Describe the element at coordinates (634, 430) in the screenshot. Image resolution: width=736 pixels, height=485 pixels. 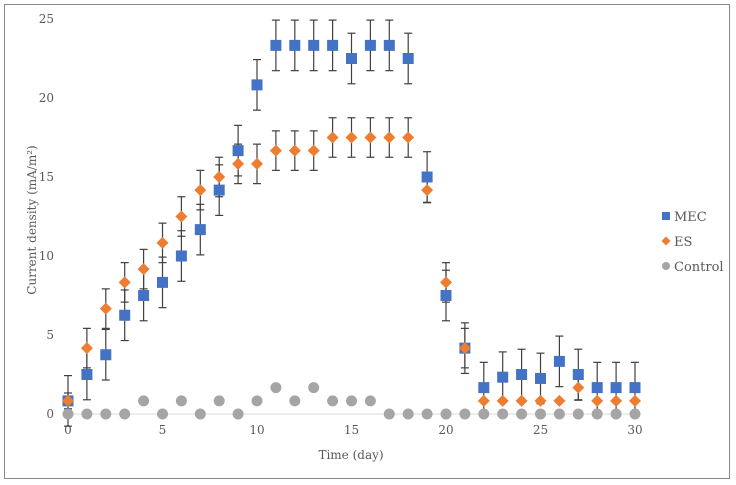
I see `x-tick-label: 30` at that location.